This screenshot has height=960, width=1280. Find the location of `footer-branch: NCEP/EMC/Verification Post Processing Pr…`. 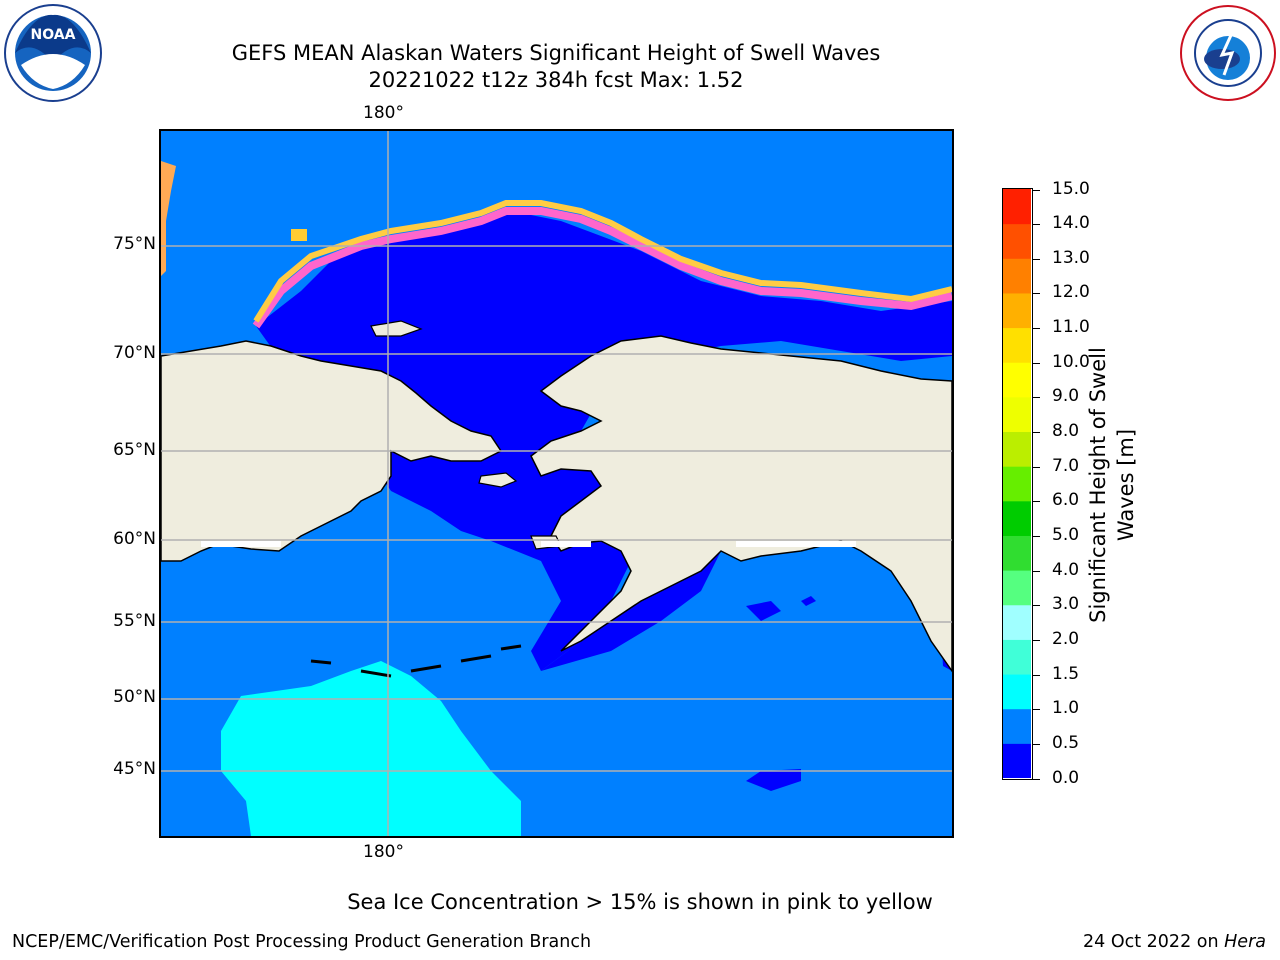

footer-branch: NCEP/EMC/Verification Post Processing Pr… is located at coordinates (302, 942).